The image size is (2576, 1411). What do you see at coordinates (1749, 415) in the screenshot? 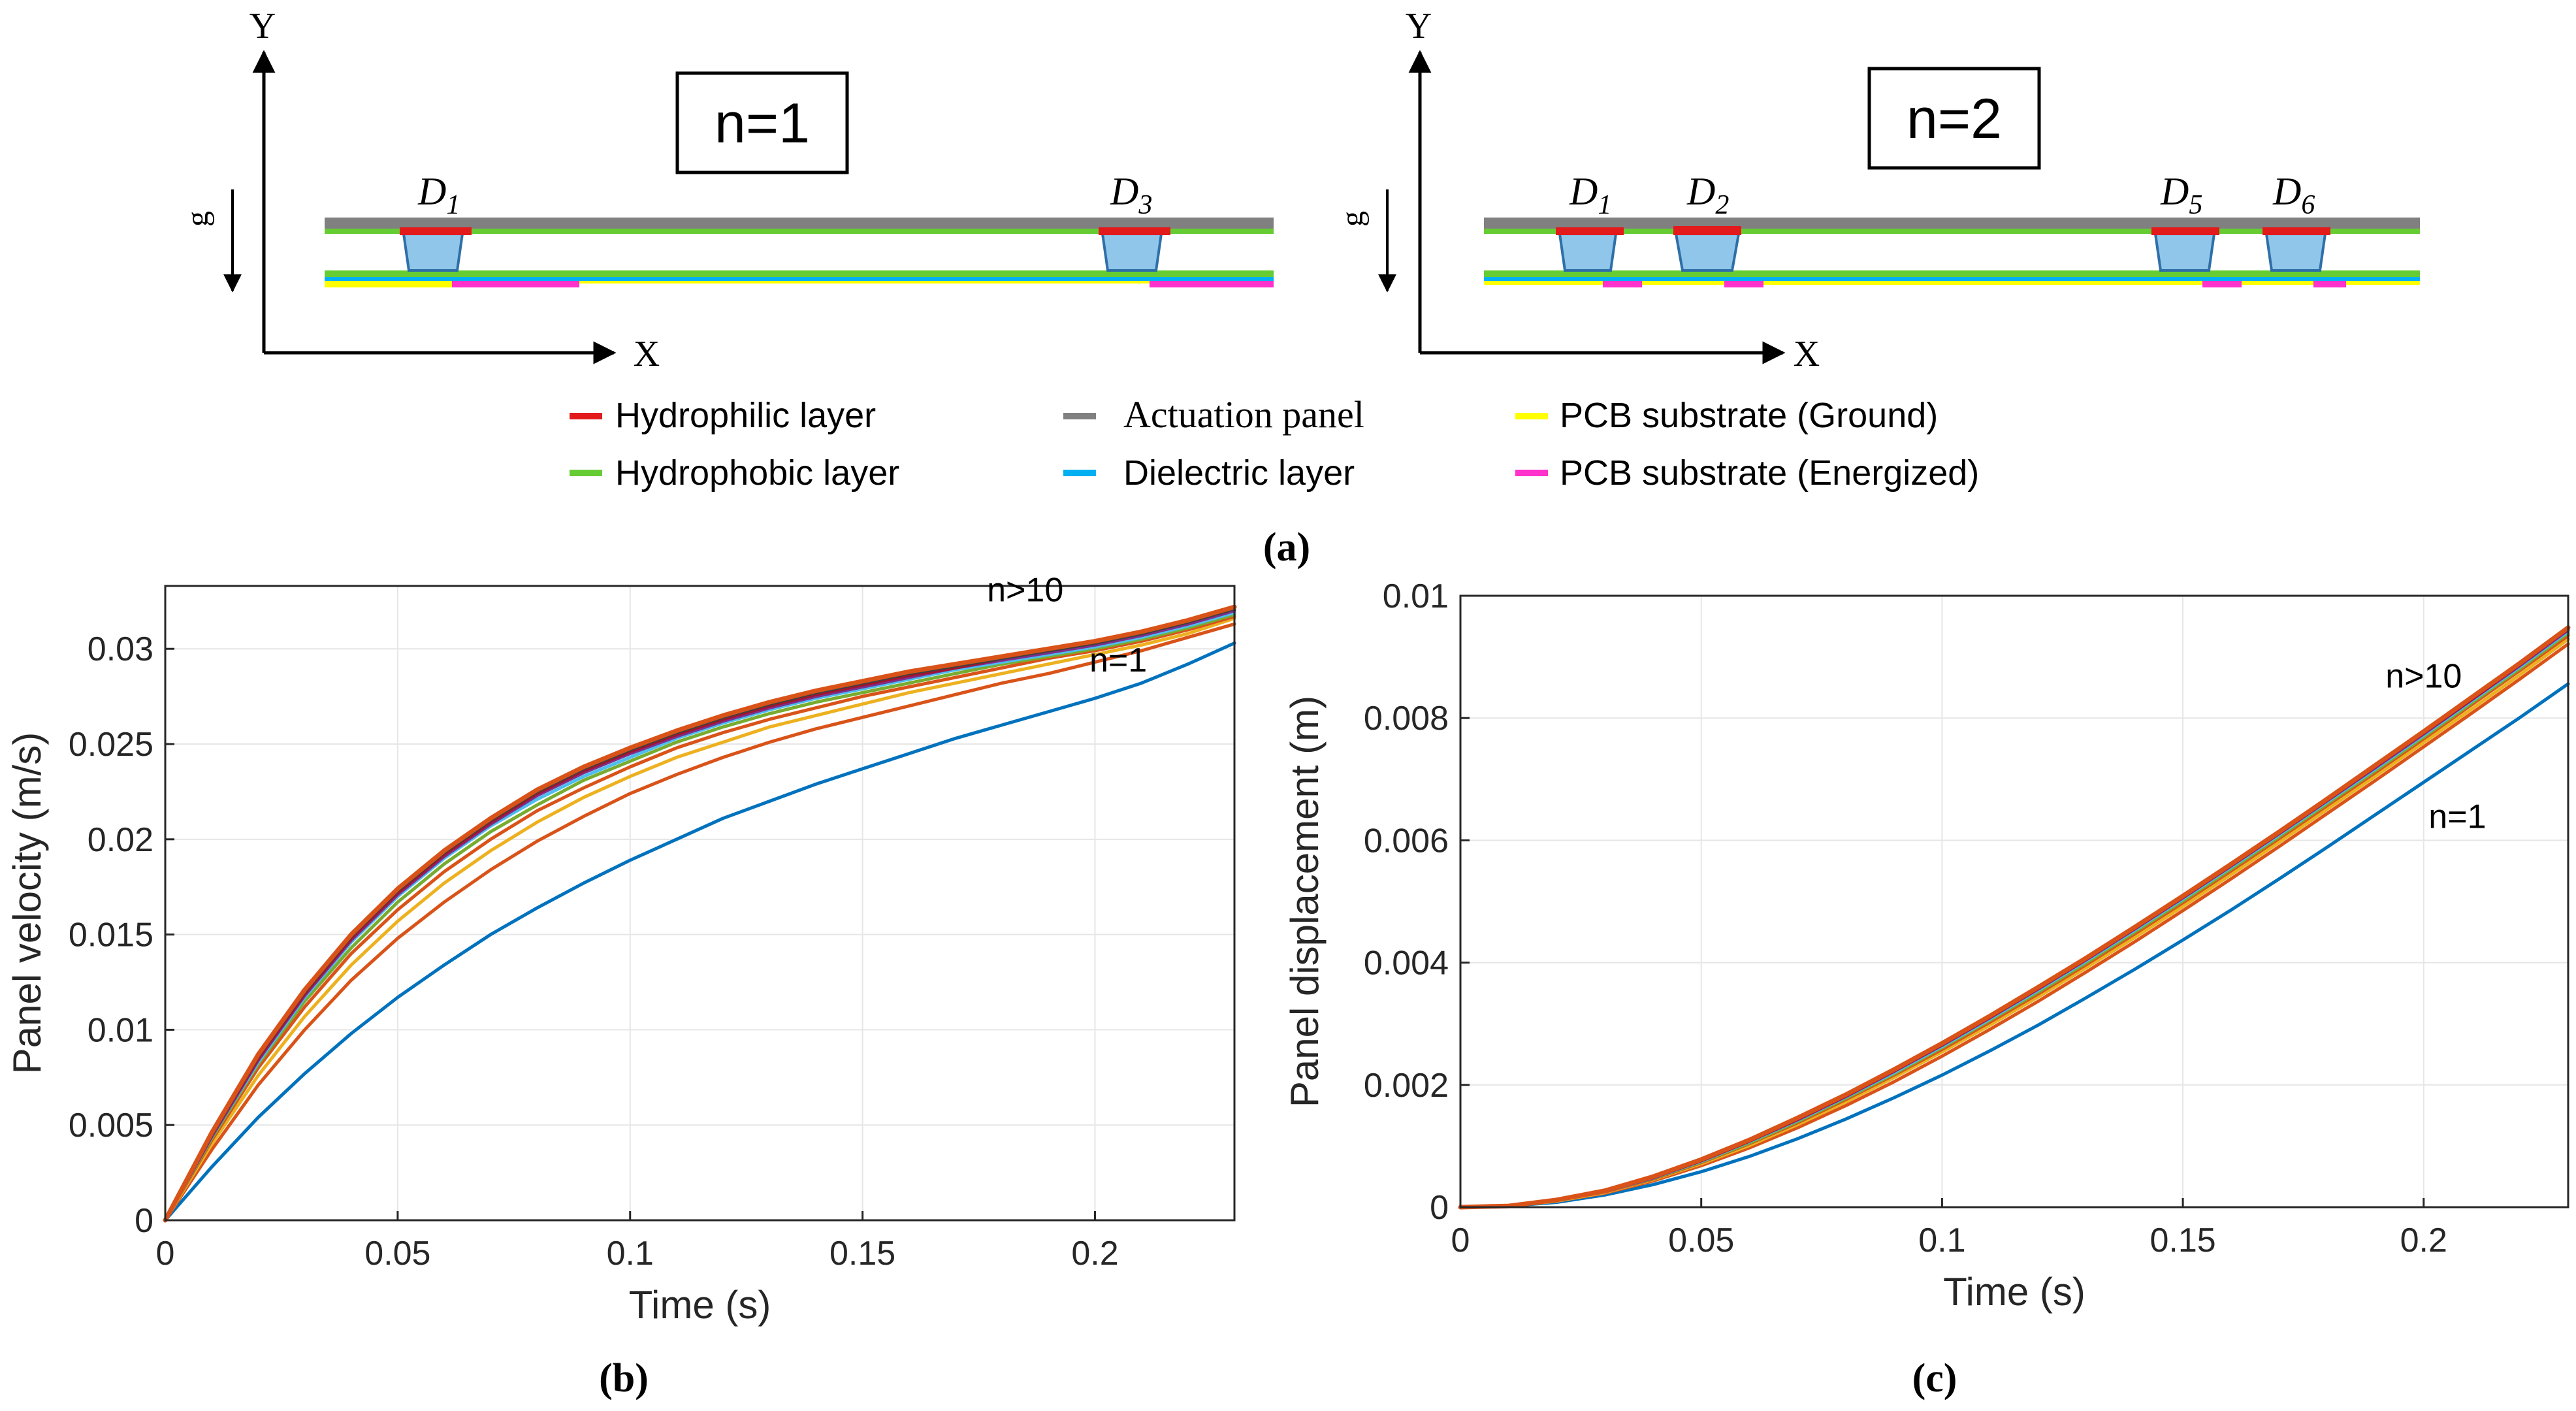
I see `legend-label: PCB substrate (Ground)` at bounding box center [1749, 415].